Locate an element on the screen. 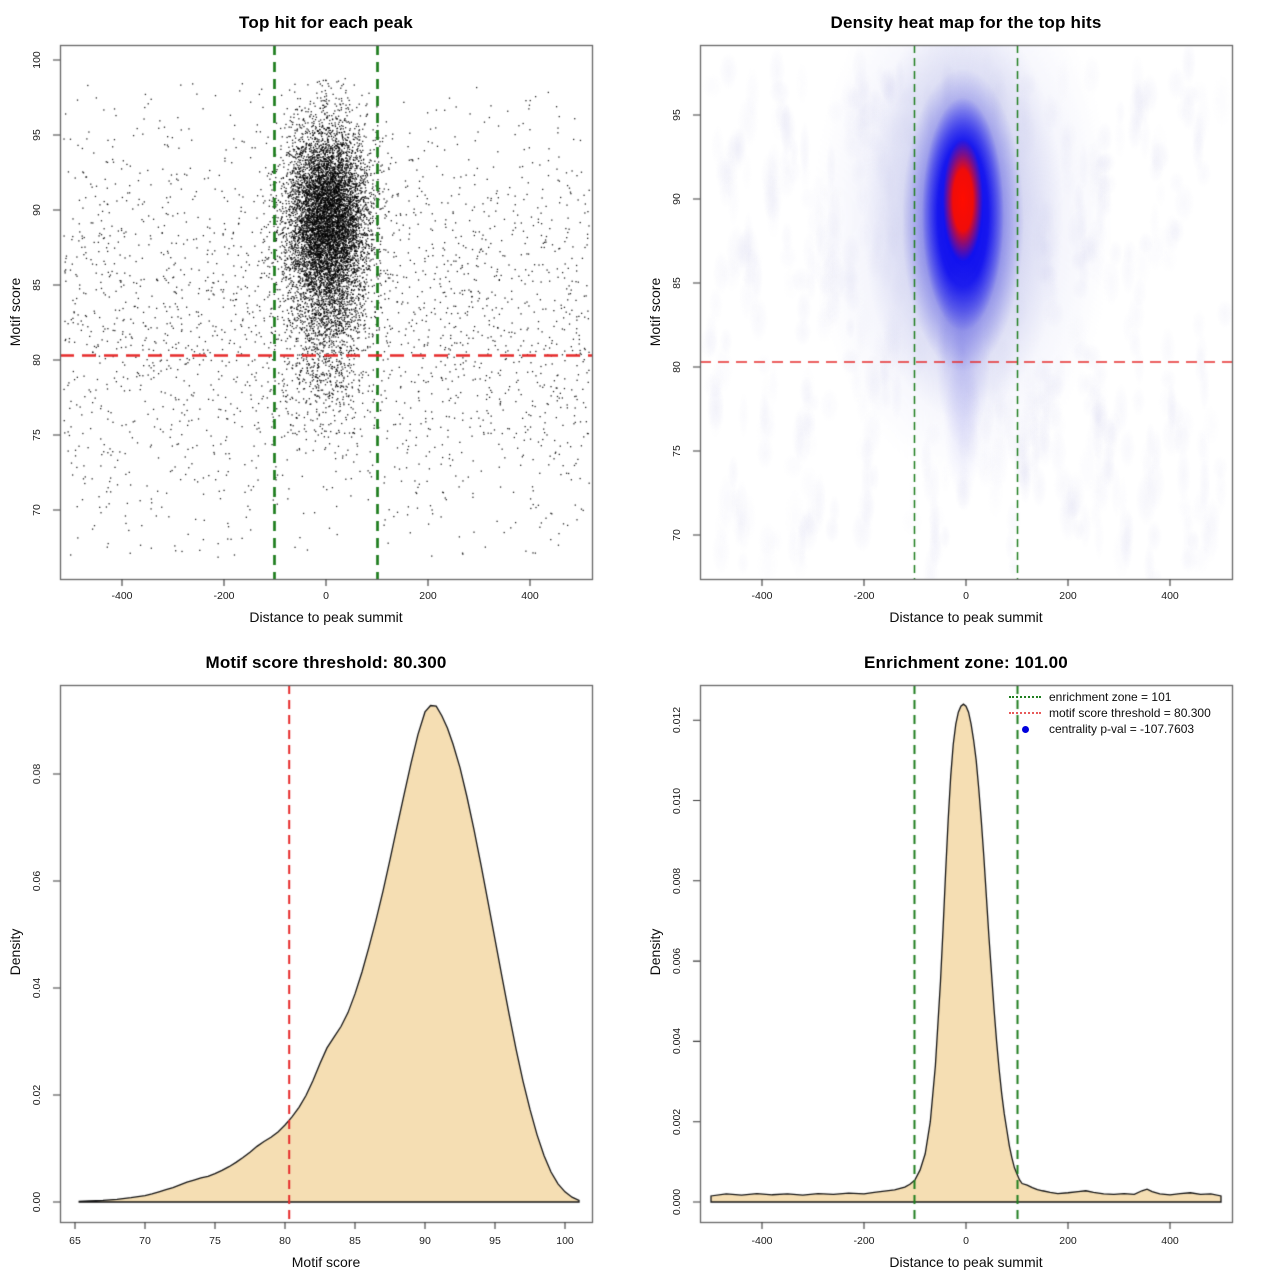  x-tick-label: 70 is located at coordinates (145, 1241).